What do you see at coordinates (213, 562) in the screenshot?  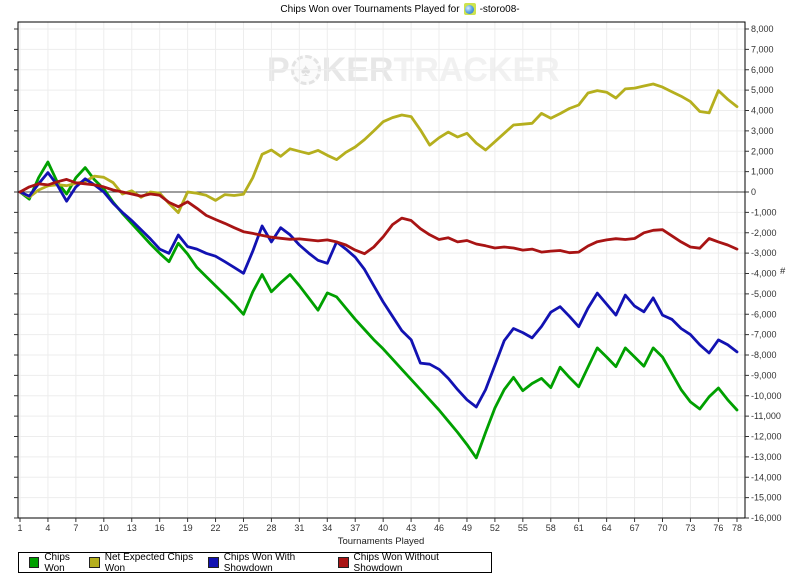 I see `legend-swatch-chips-won-with-showdown` at bounding box center [213, 562].